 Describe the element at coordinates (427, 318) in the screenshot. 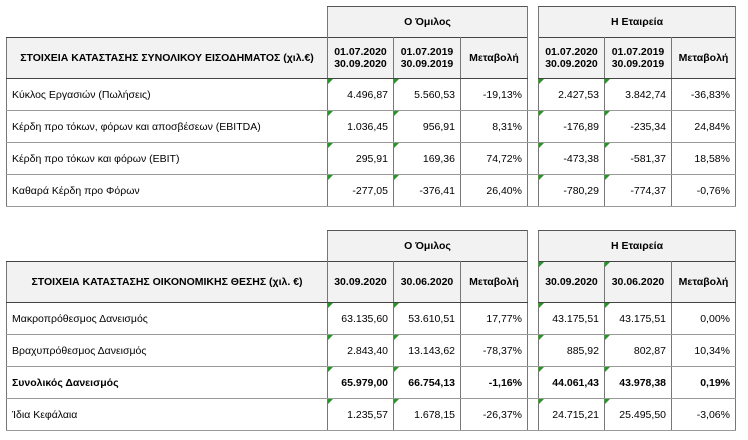

I see `cell-group-prior: 53.610,51` at that location.